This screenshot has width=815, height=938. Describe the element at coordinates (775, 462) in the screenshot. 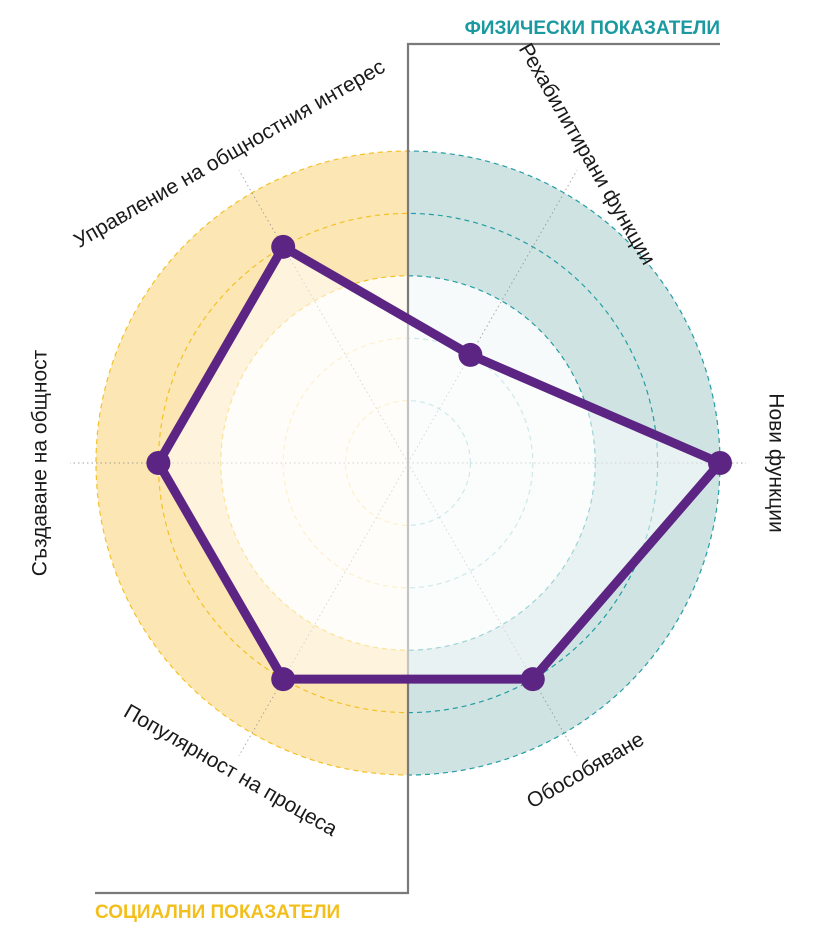

I see `axis-label-new-functions: Нови функции` at that location.